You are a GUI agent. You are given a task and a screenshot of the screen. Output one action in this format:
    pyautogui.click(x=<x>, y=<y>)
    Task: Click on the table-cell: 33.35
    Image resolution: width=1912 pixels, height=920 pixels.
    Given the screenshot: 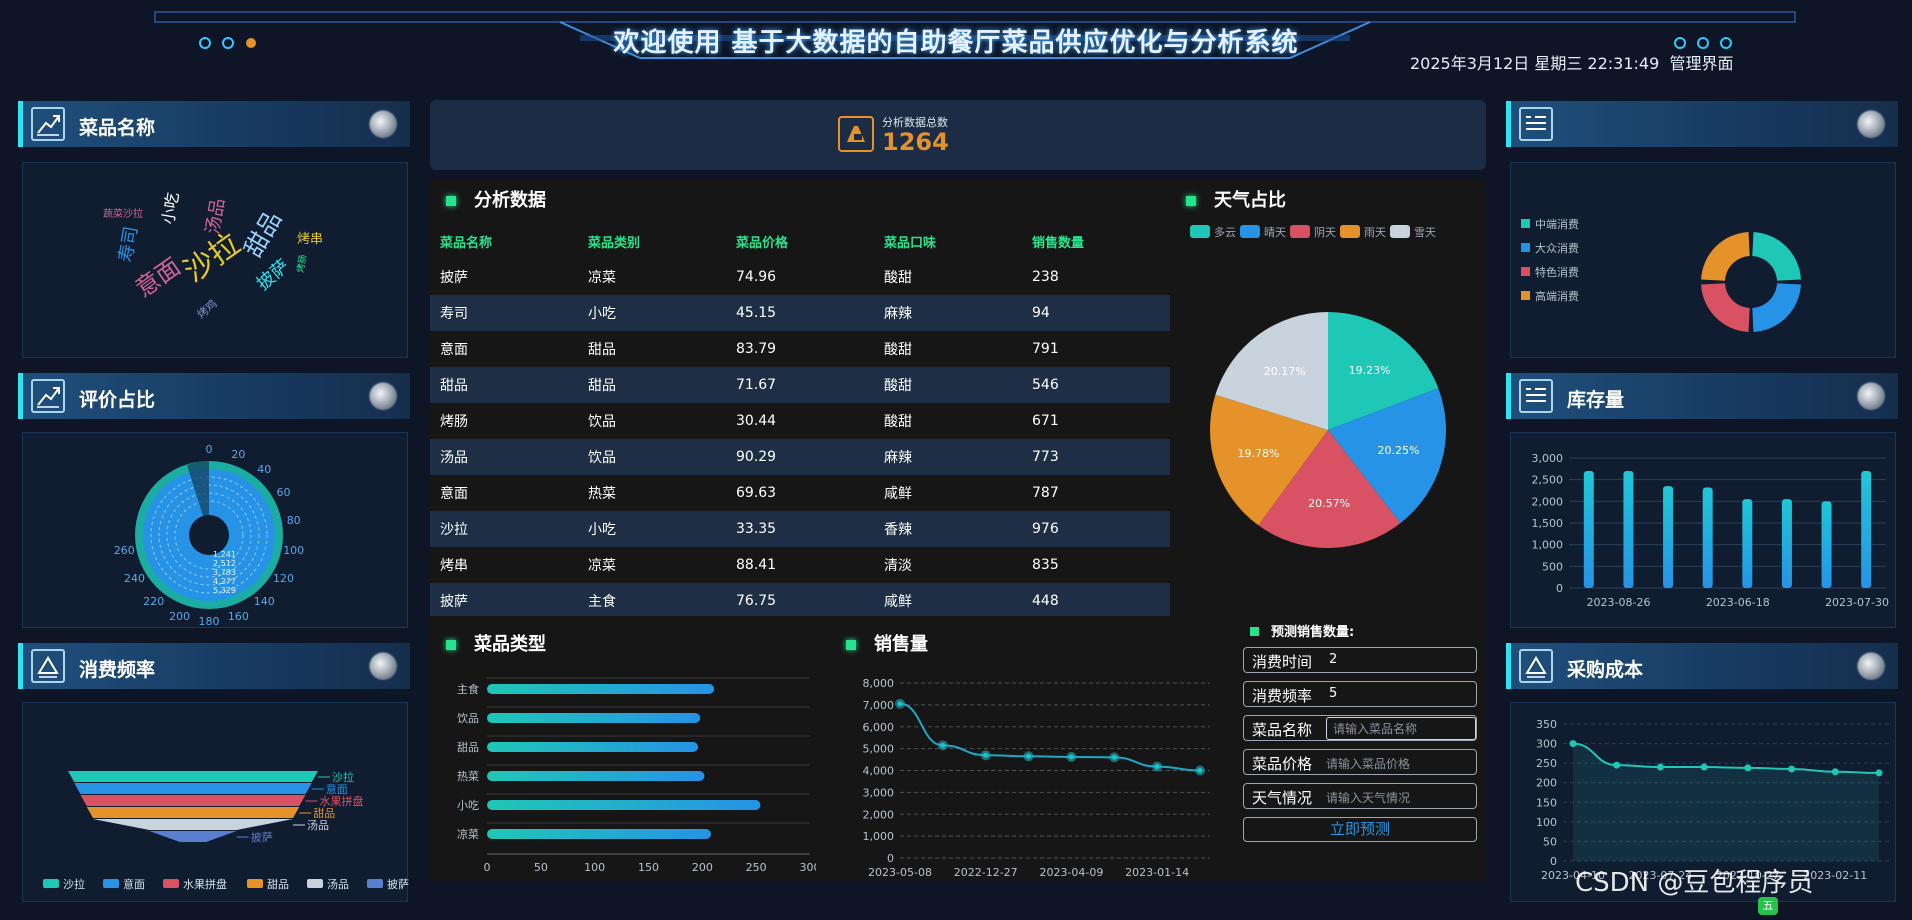 What is the action you would take?
    pyautogui.click(x=800, y=529)
    